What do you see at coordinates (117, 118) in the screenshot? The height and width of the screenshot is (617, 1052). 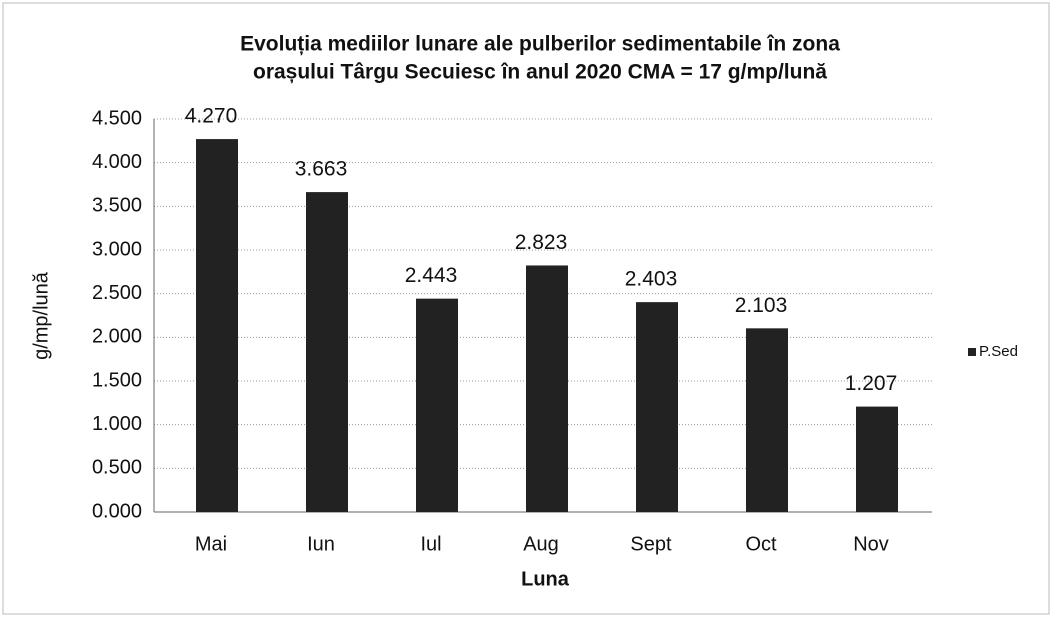 I see `y-tick-label: 4.500` at bounding box center [117, 118].